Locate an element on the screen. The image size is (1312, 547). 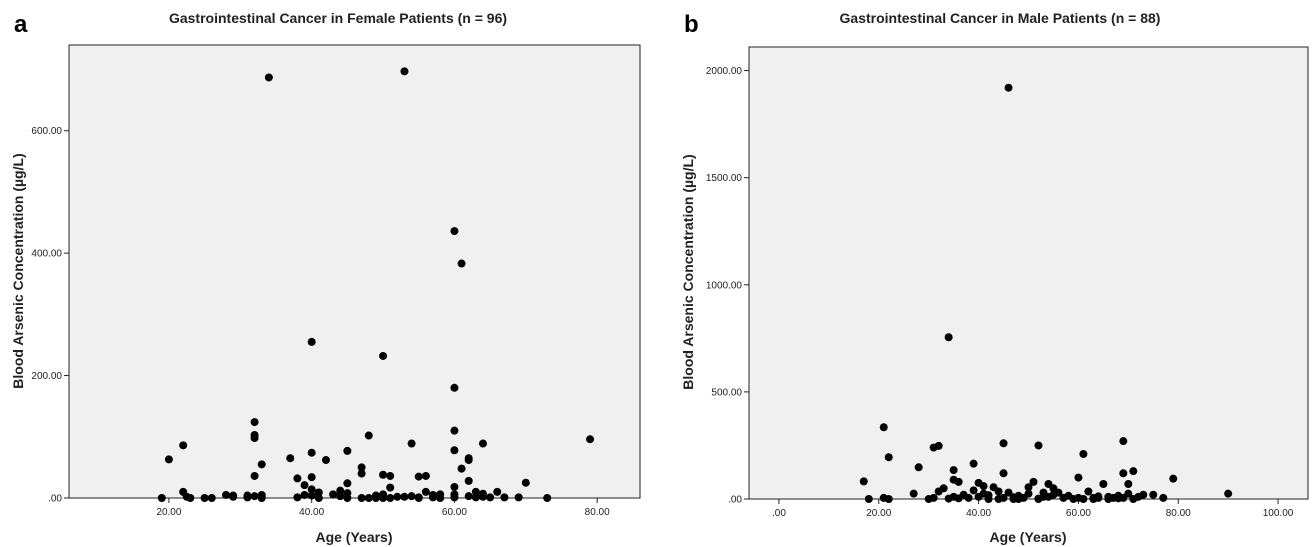
panel-a-x-tick-label: 60.00 is located at coordinates (454, 512).